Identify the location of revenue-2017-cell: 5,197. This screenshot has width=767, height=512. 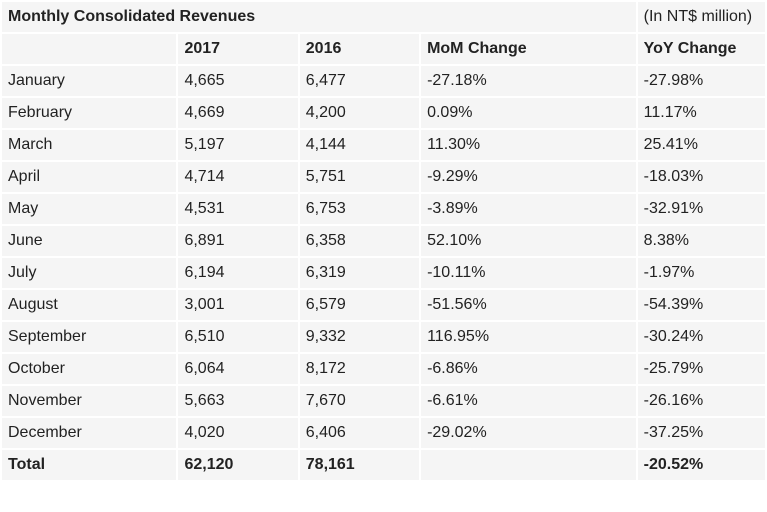
(238, 145).